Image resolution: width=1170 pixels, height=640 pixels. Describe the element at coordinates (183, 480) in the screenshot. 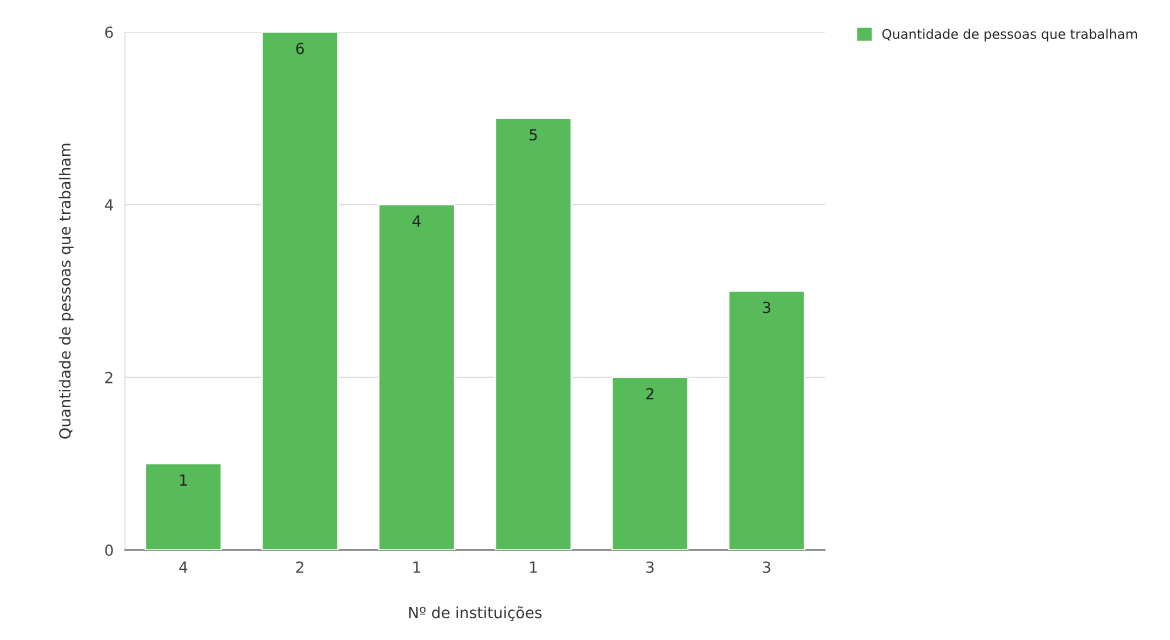

I see `data-label: 1` at that location.